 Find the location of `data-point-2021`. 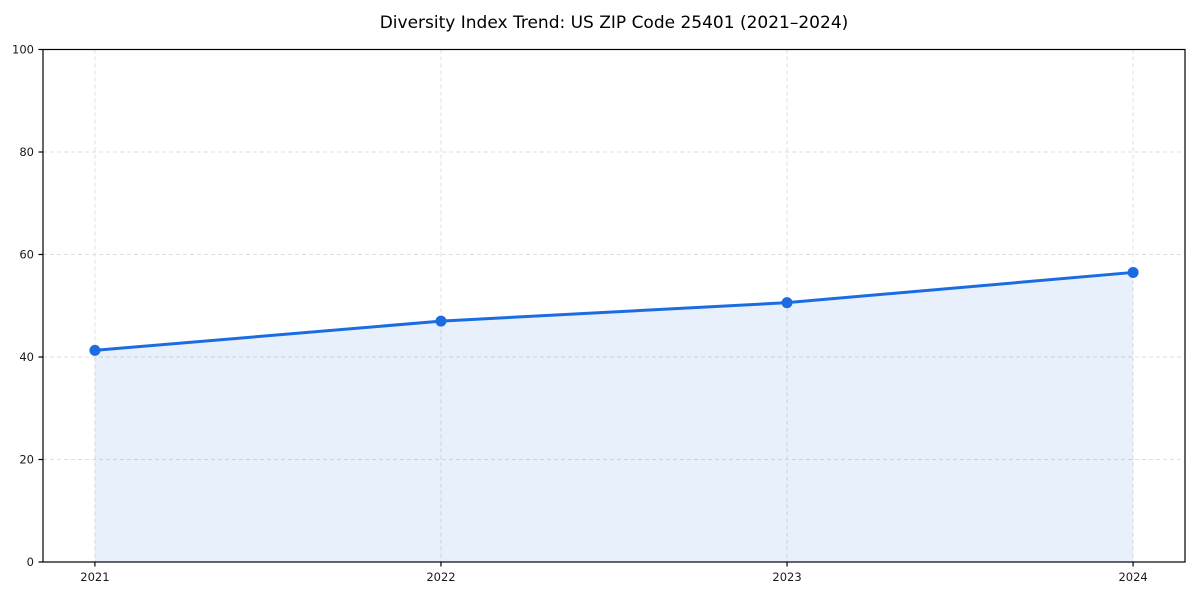

data-point-2021 is located at coordinates (95, 350).